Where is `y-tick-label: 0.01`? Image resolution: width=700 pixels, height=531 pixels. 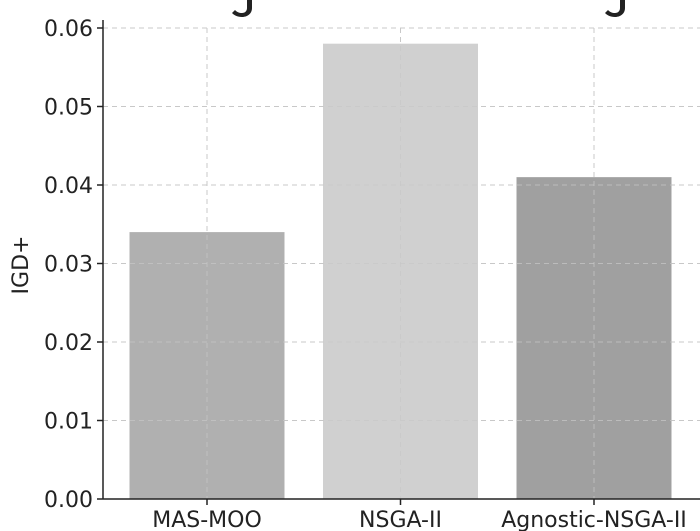
y-tick-label: 0.01 is located at coordinates (68, 422).